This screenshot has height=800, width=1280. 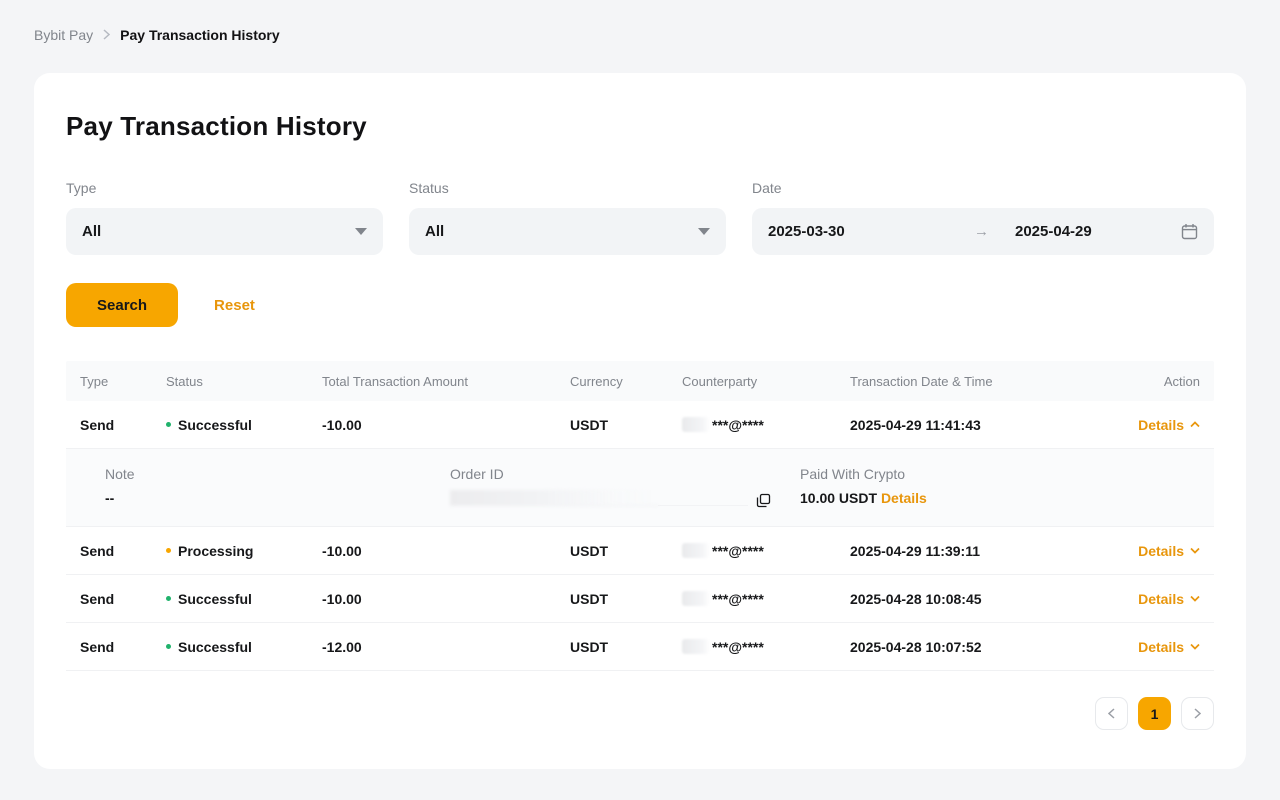 I want to click on reset-button: Reset, so click(x=234, y=305).